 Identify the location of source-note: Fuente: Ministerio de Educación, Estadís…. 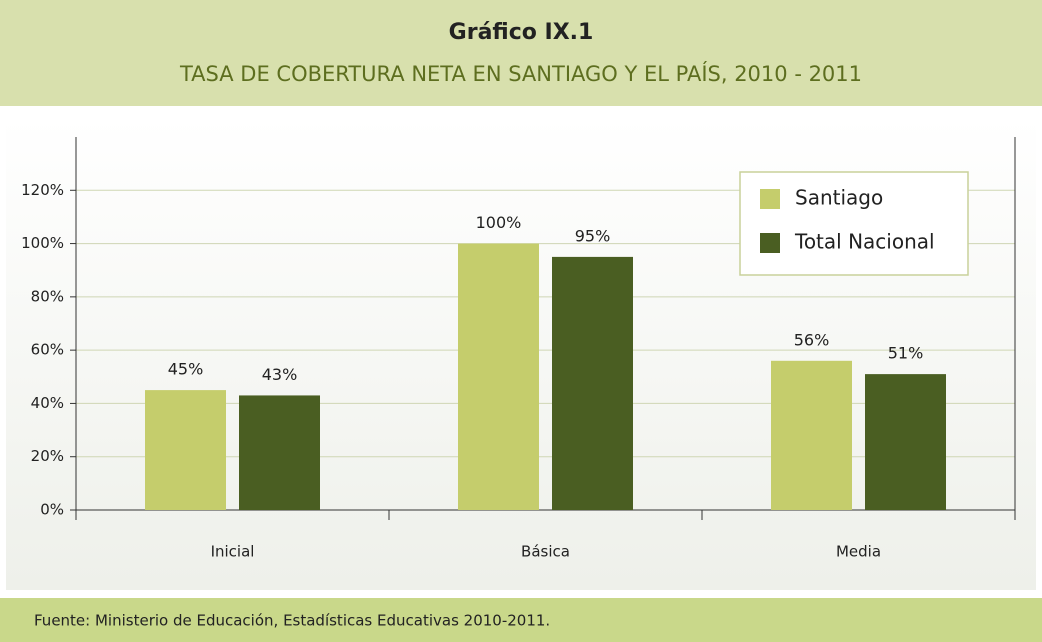
(292, 621).